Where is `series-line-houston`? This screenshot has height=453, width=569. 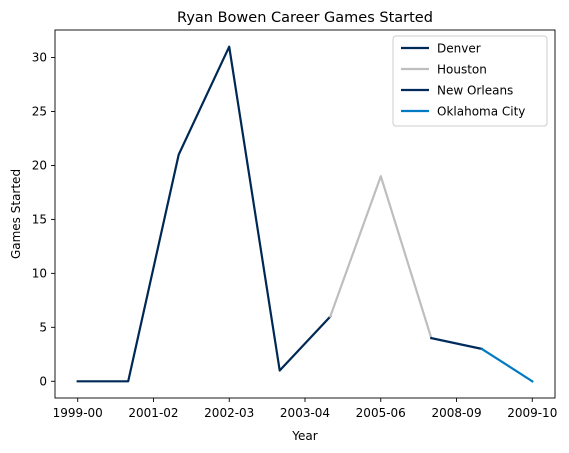 series-line-houston is located at coordinates (380, 257).